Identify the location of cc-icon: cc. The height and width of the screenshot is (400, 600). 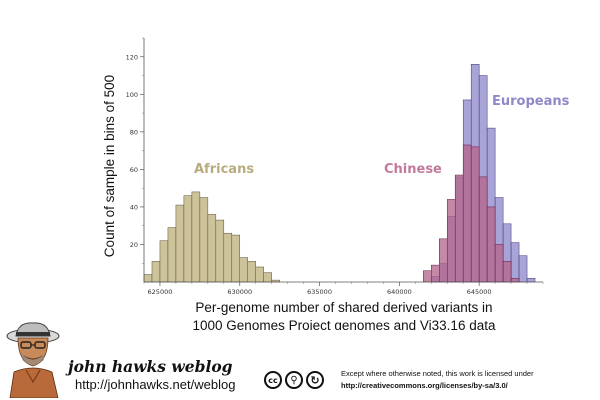
(273, 380).